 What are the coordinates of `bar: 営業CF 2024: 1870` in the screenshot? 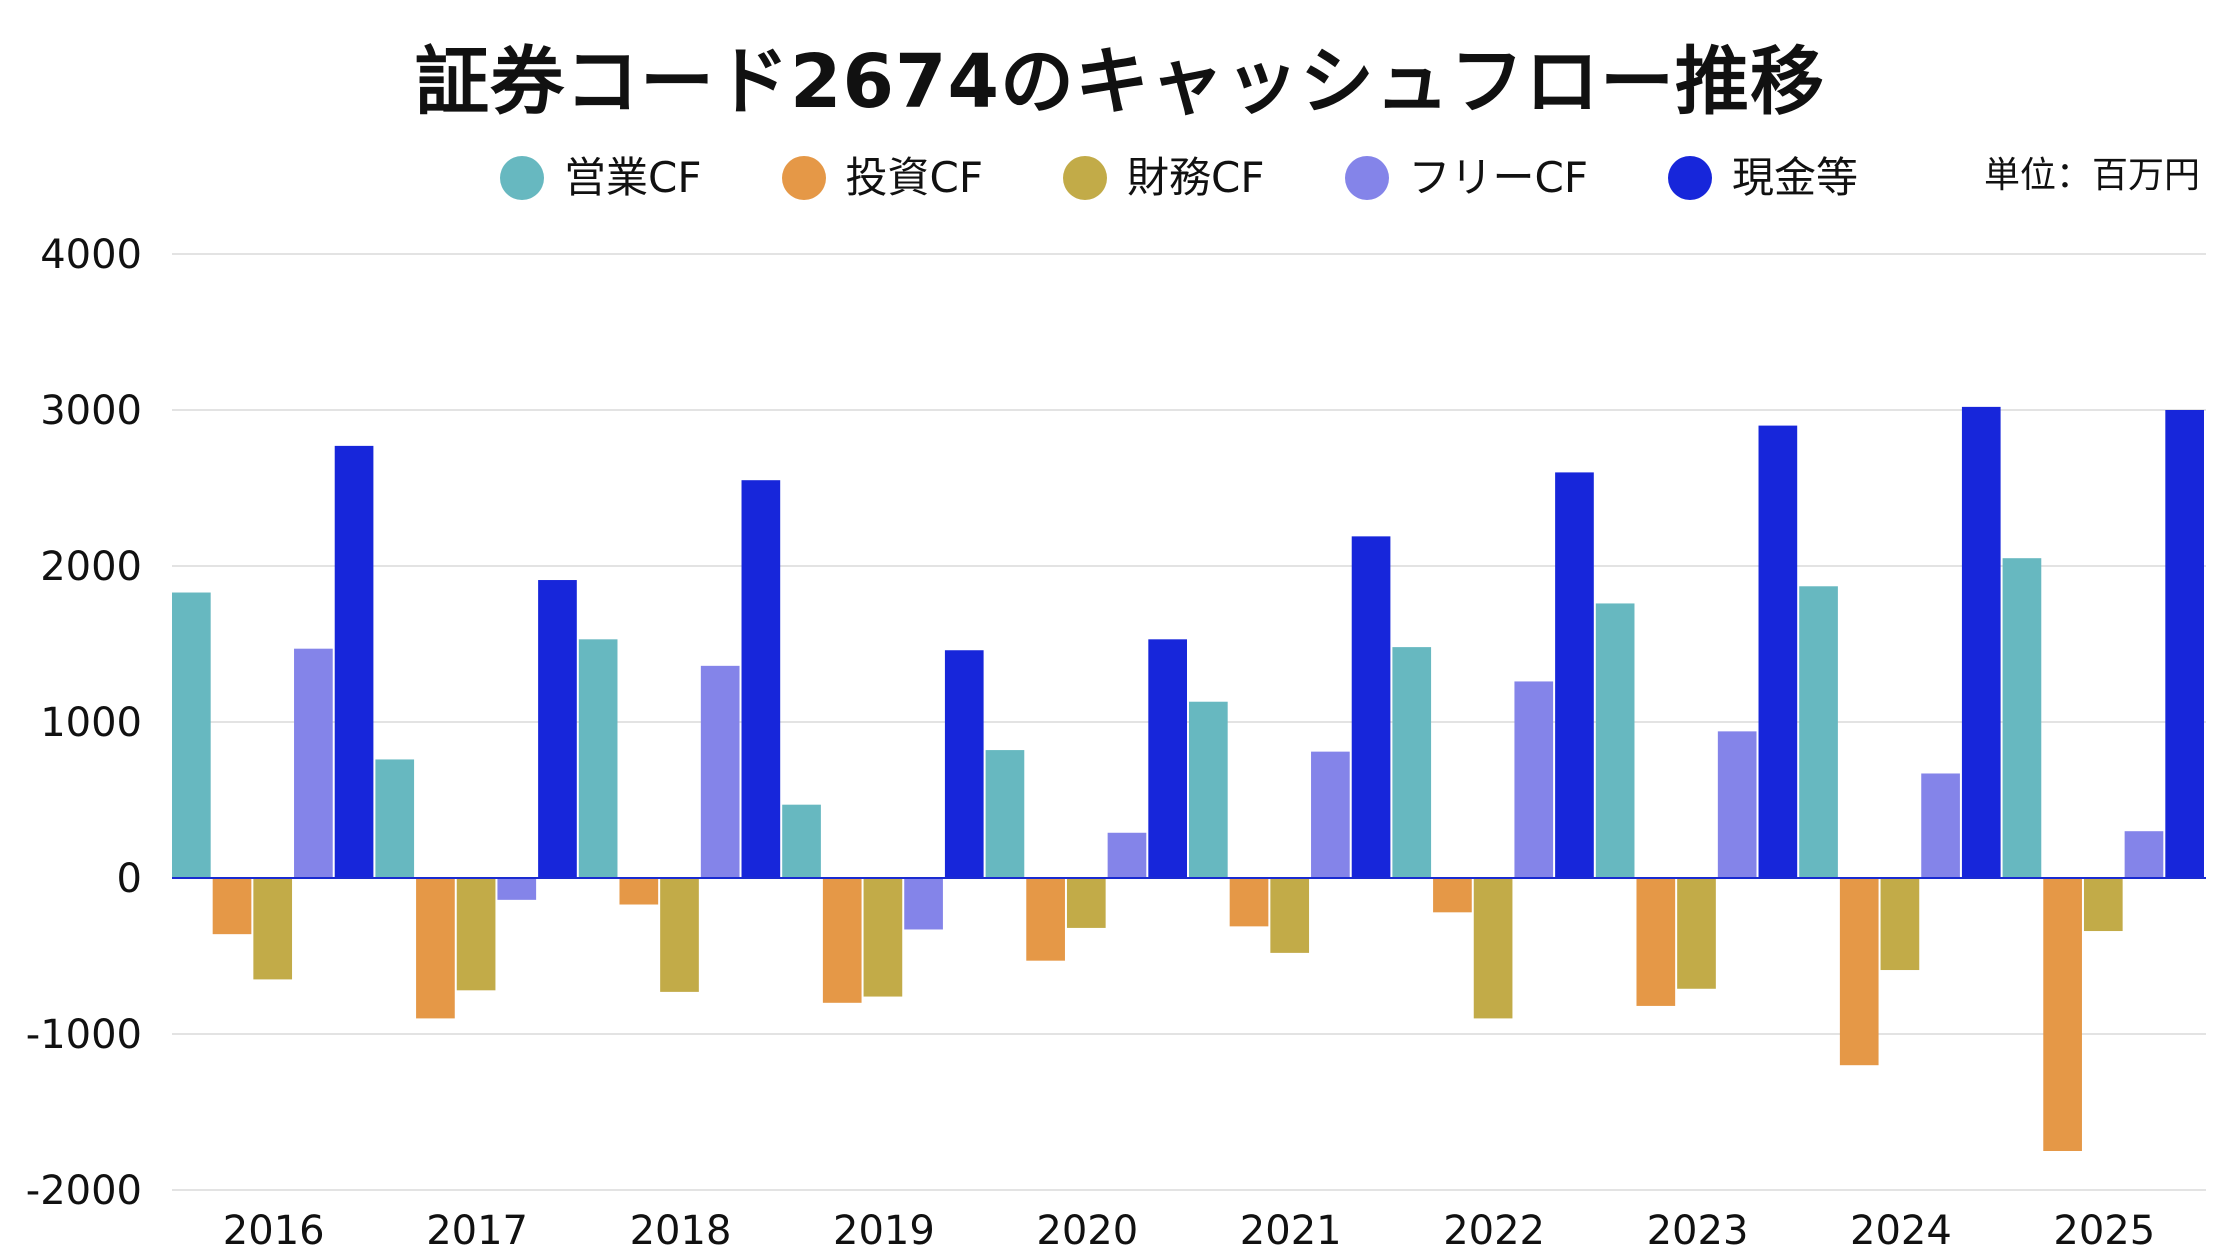 It's located at (1818, 732).